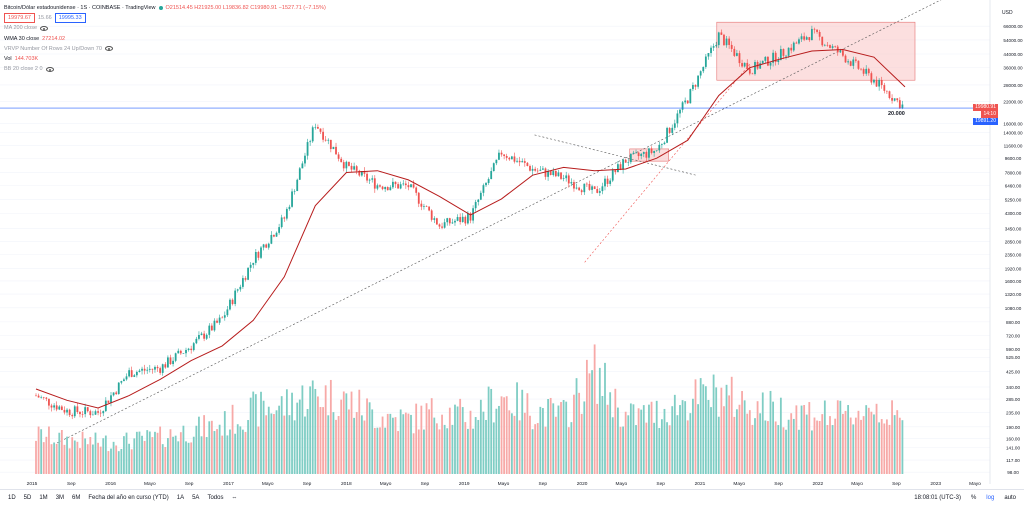  I want to click on range-button: 3M, so click(60, 498).